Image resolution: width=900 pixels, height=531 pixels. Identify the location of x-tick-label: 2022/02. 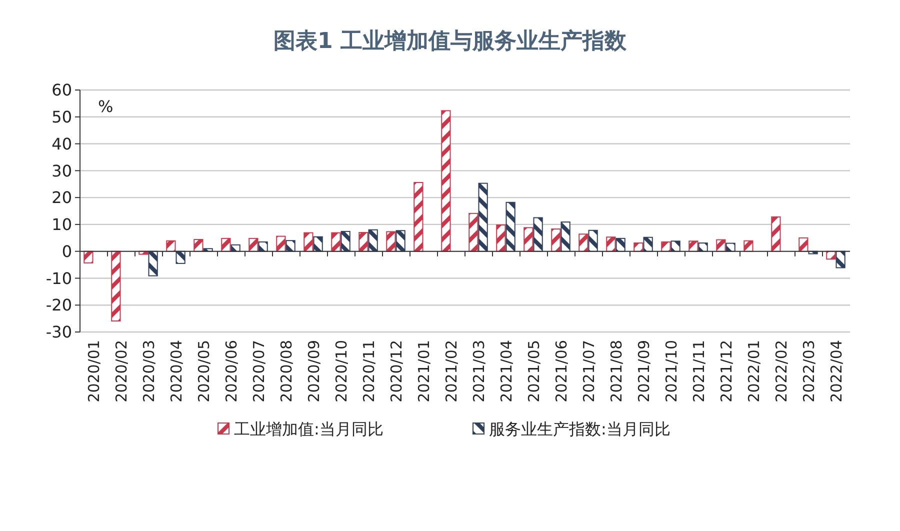
(781, 371).